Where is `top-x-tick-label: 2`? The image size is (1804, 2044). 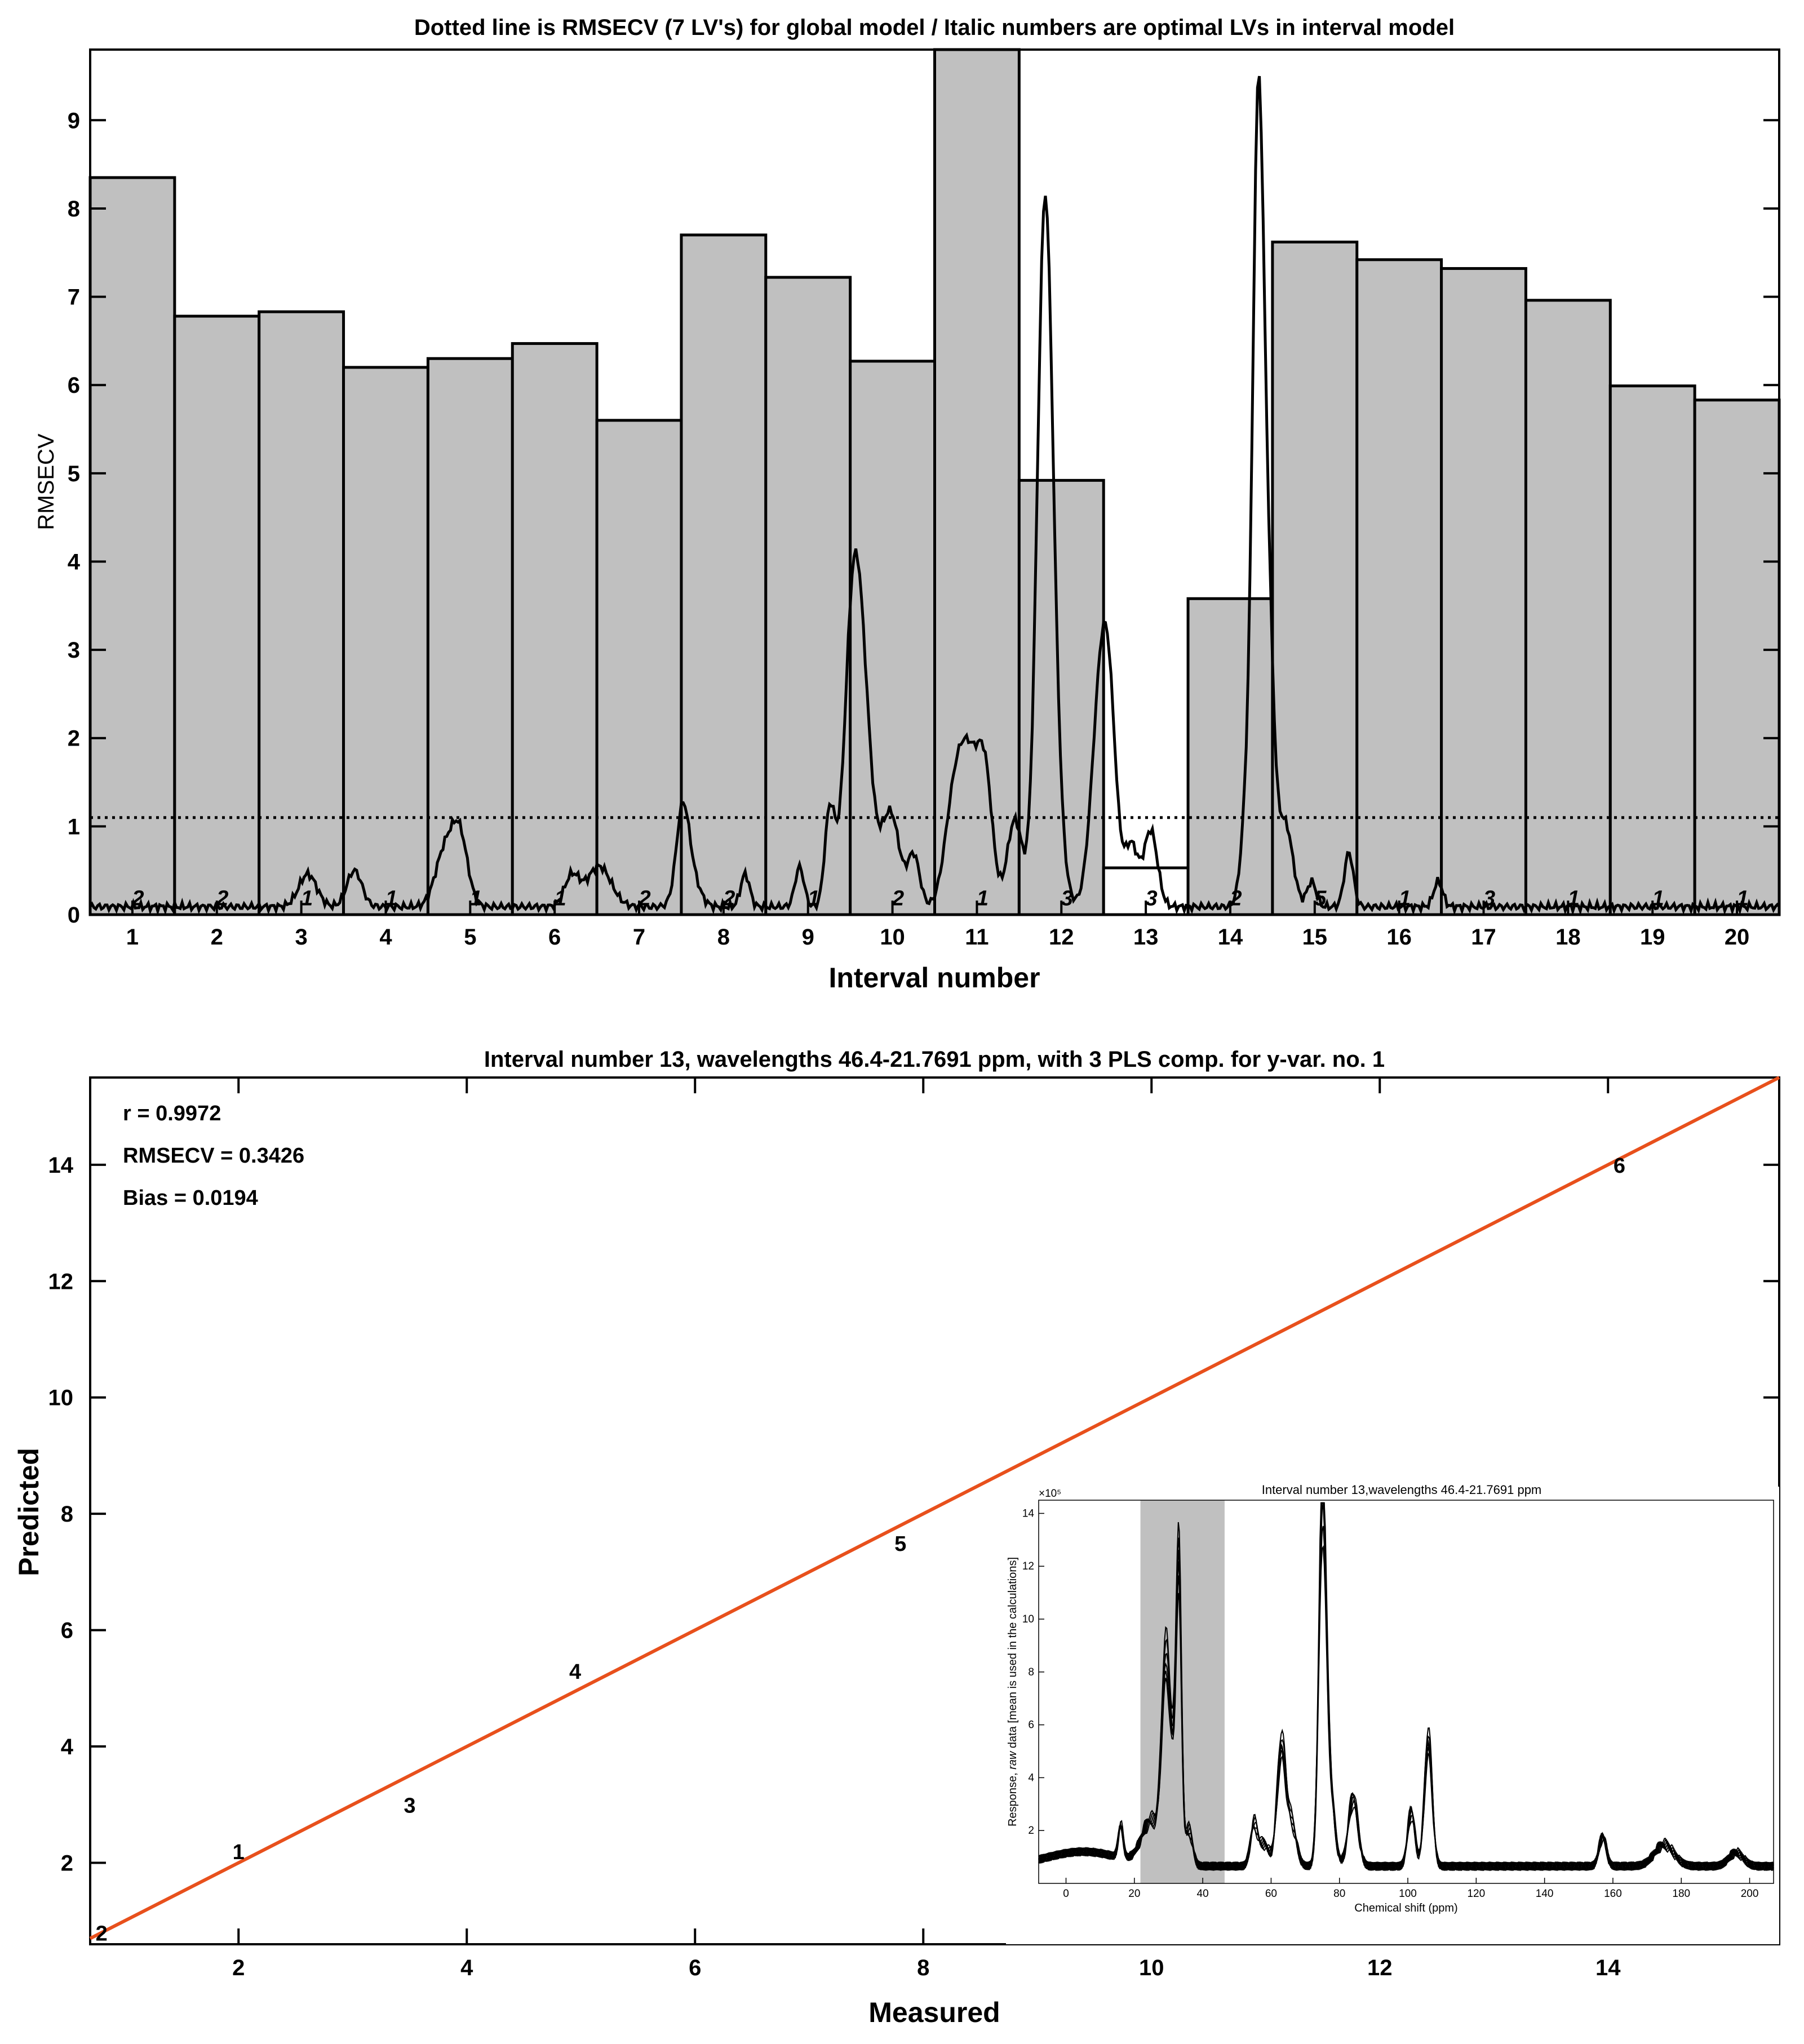
top-x-tick-label: 2 is located at coordinates (217, 937).